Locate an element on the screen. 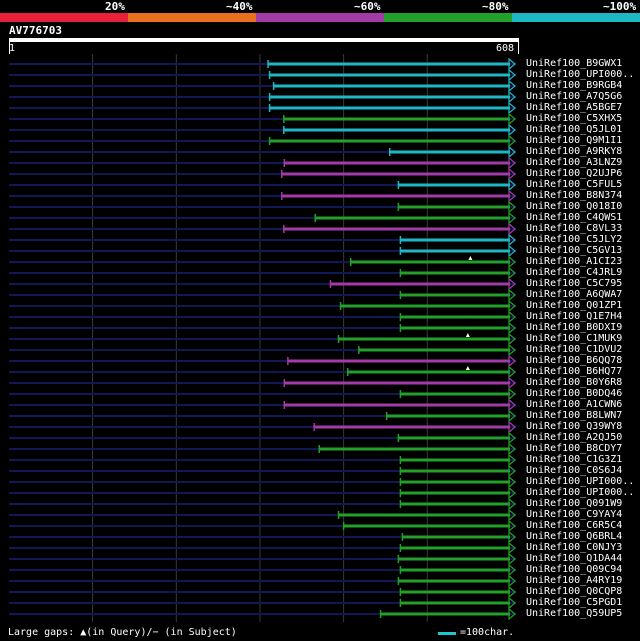 The width and height of the screenshot is (640, 641). hit-label: UniRef100_B8N374 is located at coordinates (574, 195).